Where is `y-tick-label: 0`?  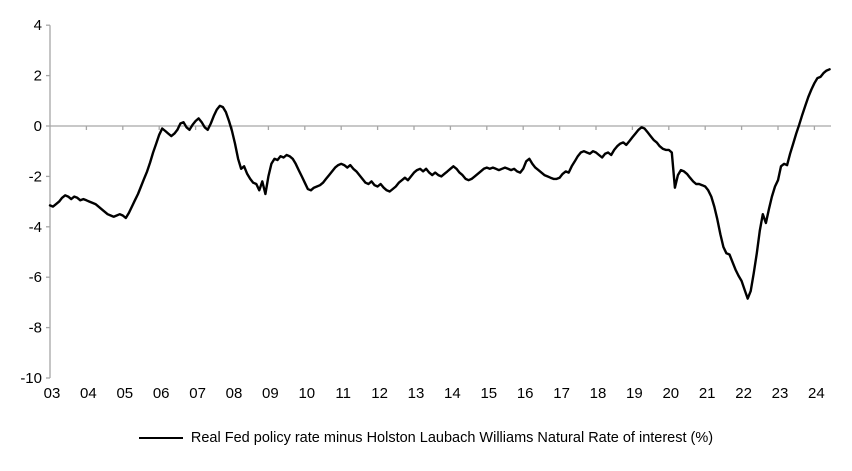 y-tick-label: 0 is located at coordinates (38, 126).